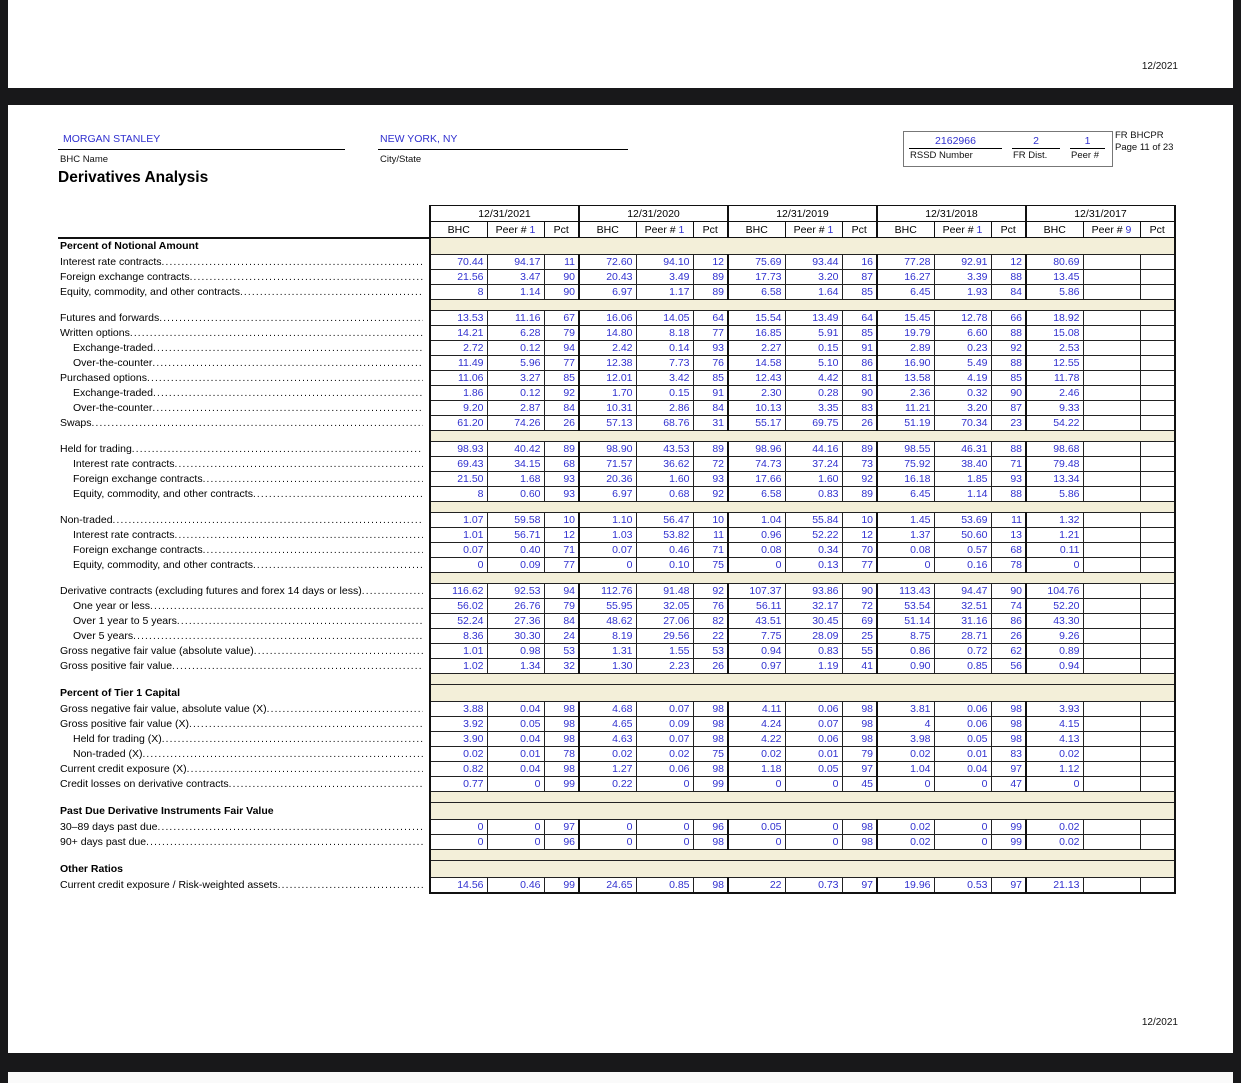 Image resolution: width=1241 pixels, height=1083 pixels. I want to click on value-cell: 92.53, so click(515, 591).